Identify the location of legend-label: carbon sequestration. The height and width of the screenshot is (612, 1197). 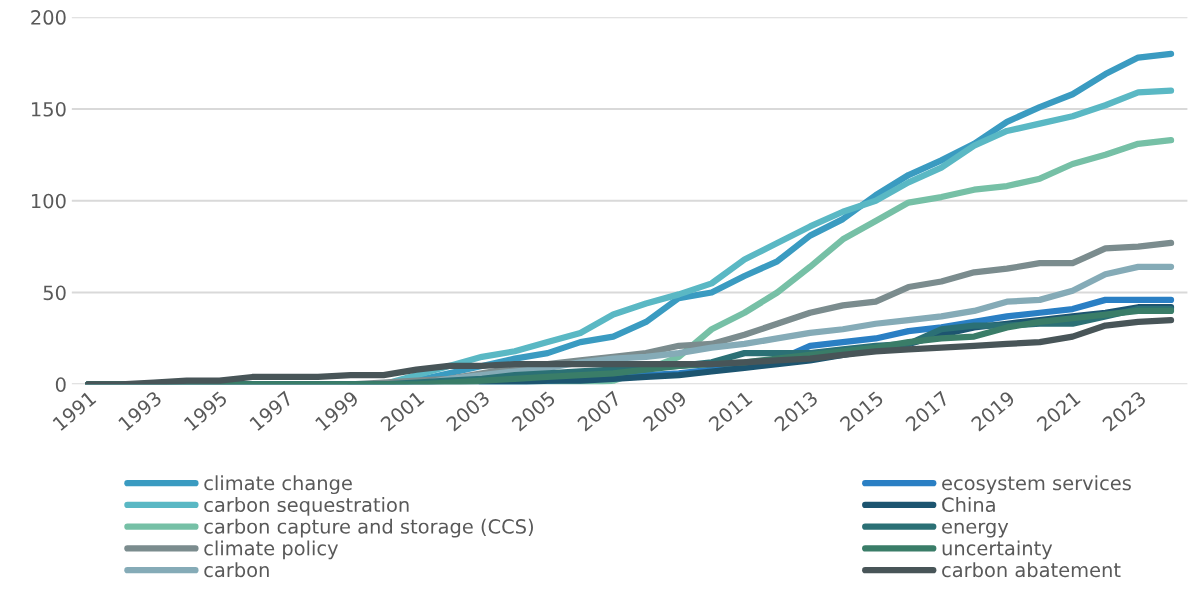
(306, 506).